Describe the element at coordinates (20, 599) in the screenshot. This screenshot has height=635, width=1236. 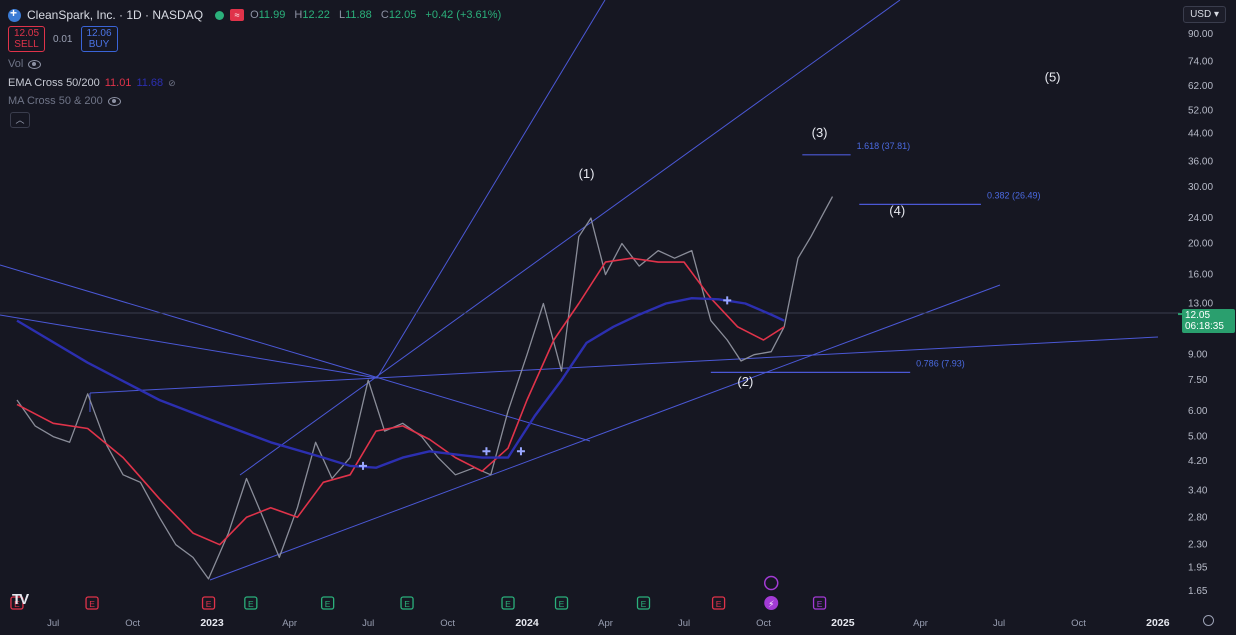
I see `tradingview-logo: TV` at that location.